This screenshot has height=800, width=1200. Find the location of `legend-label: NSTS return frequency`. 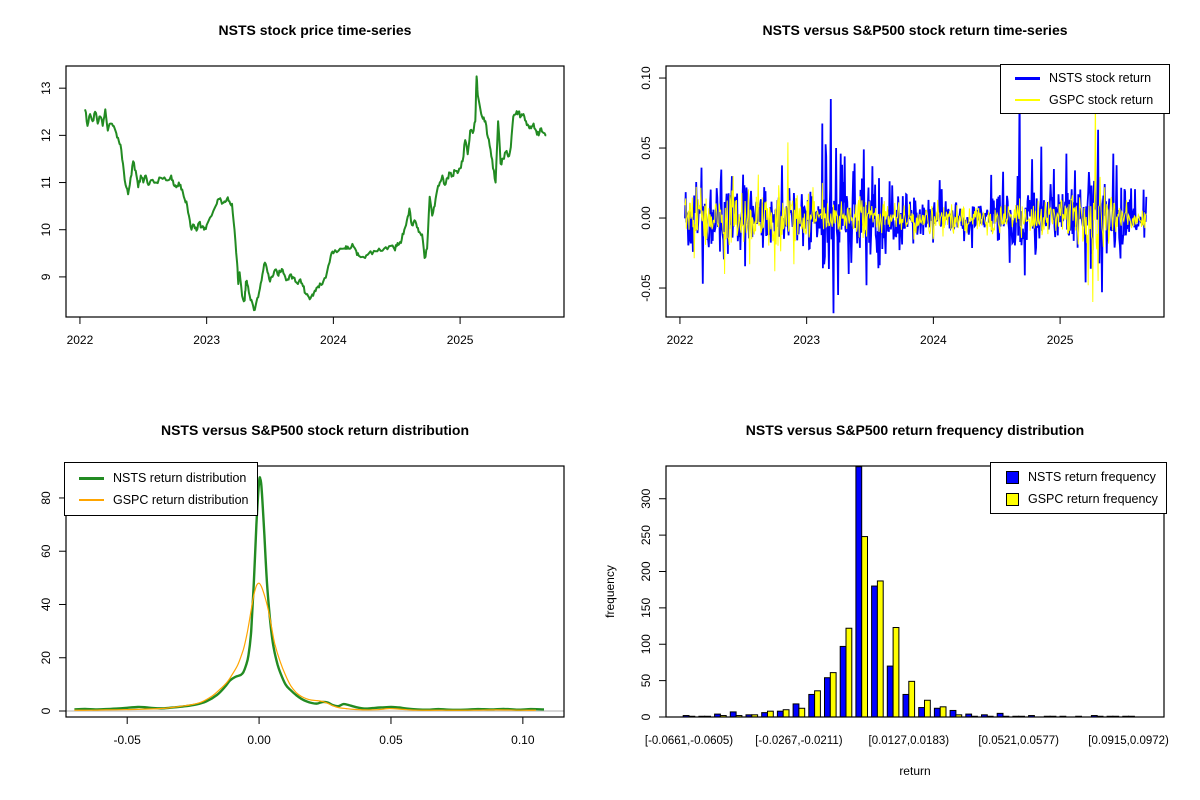

legend-label: NSTS return frequency is located at coordinates (1092, 477).